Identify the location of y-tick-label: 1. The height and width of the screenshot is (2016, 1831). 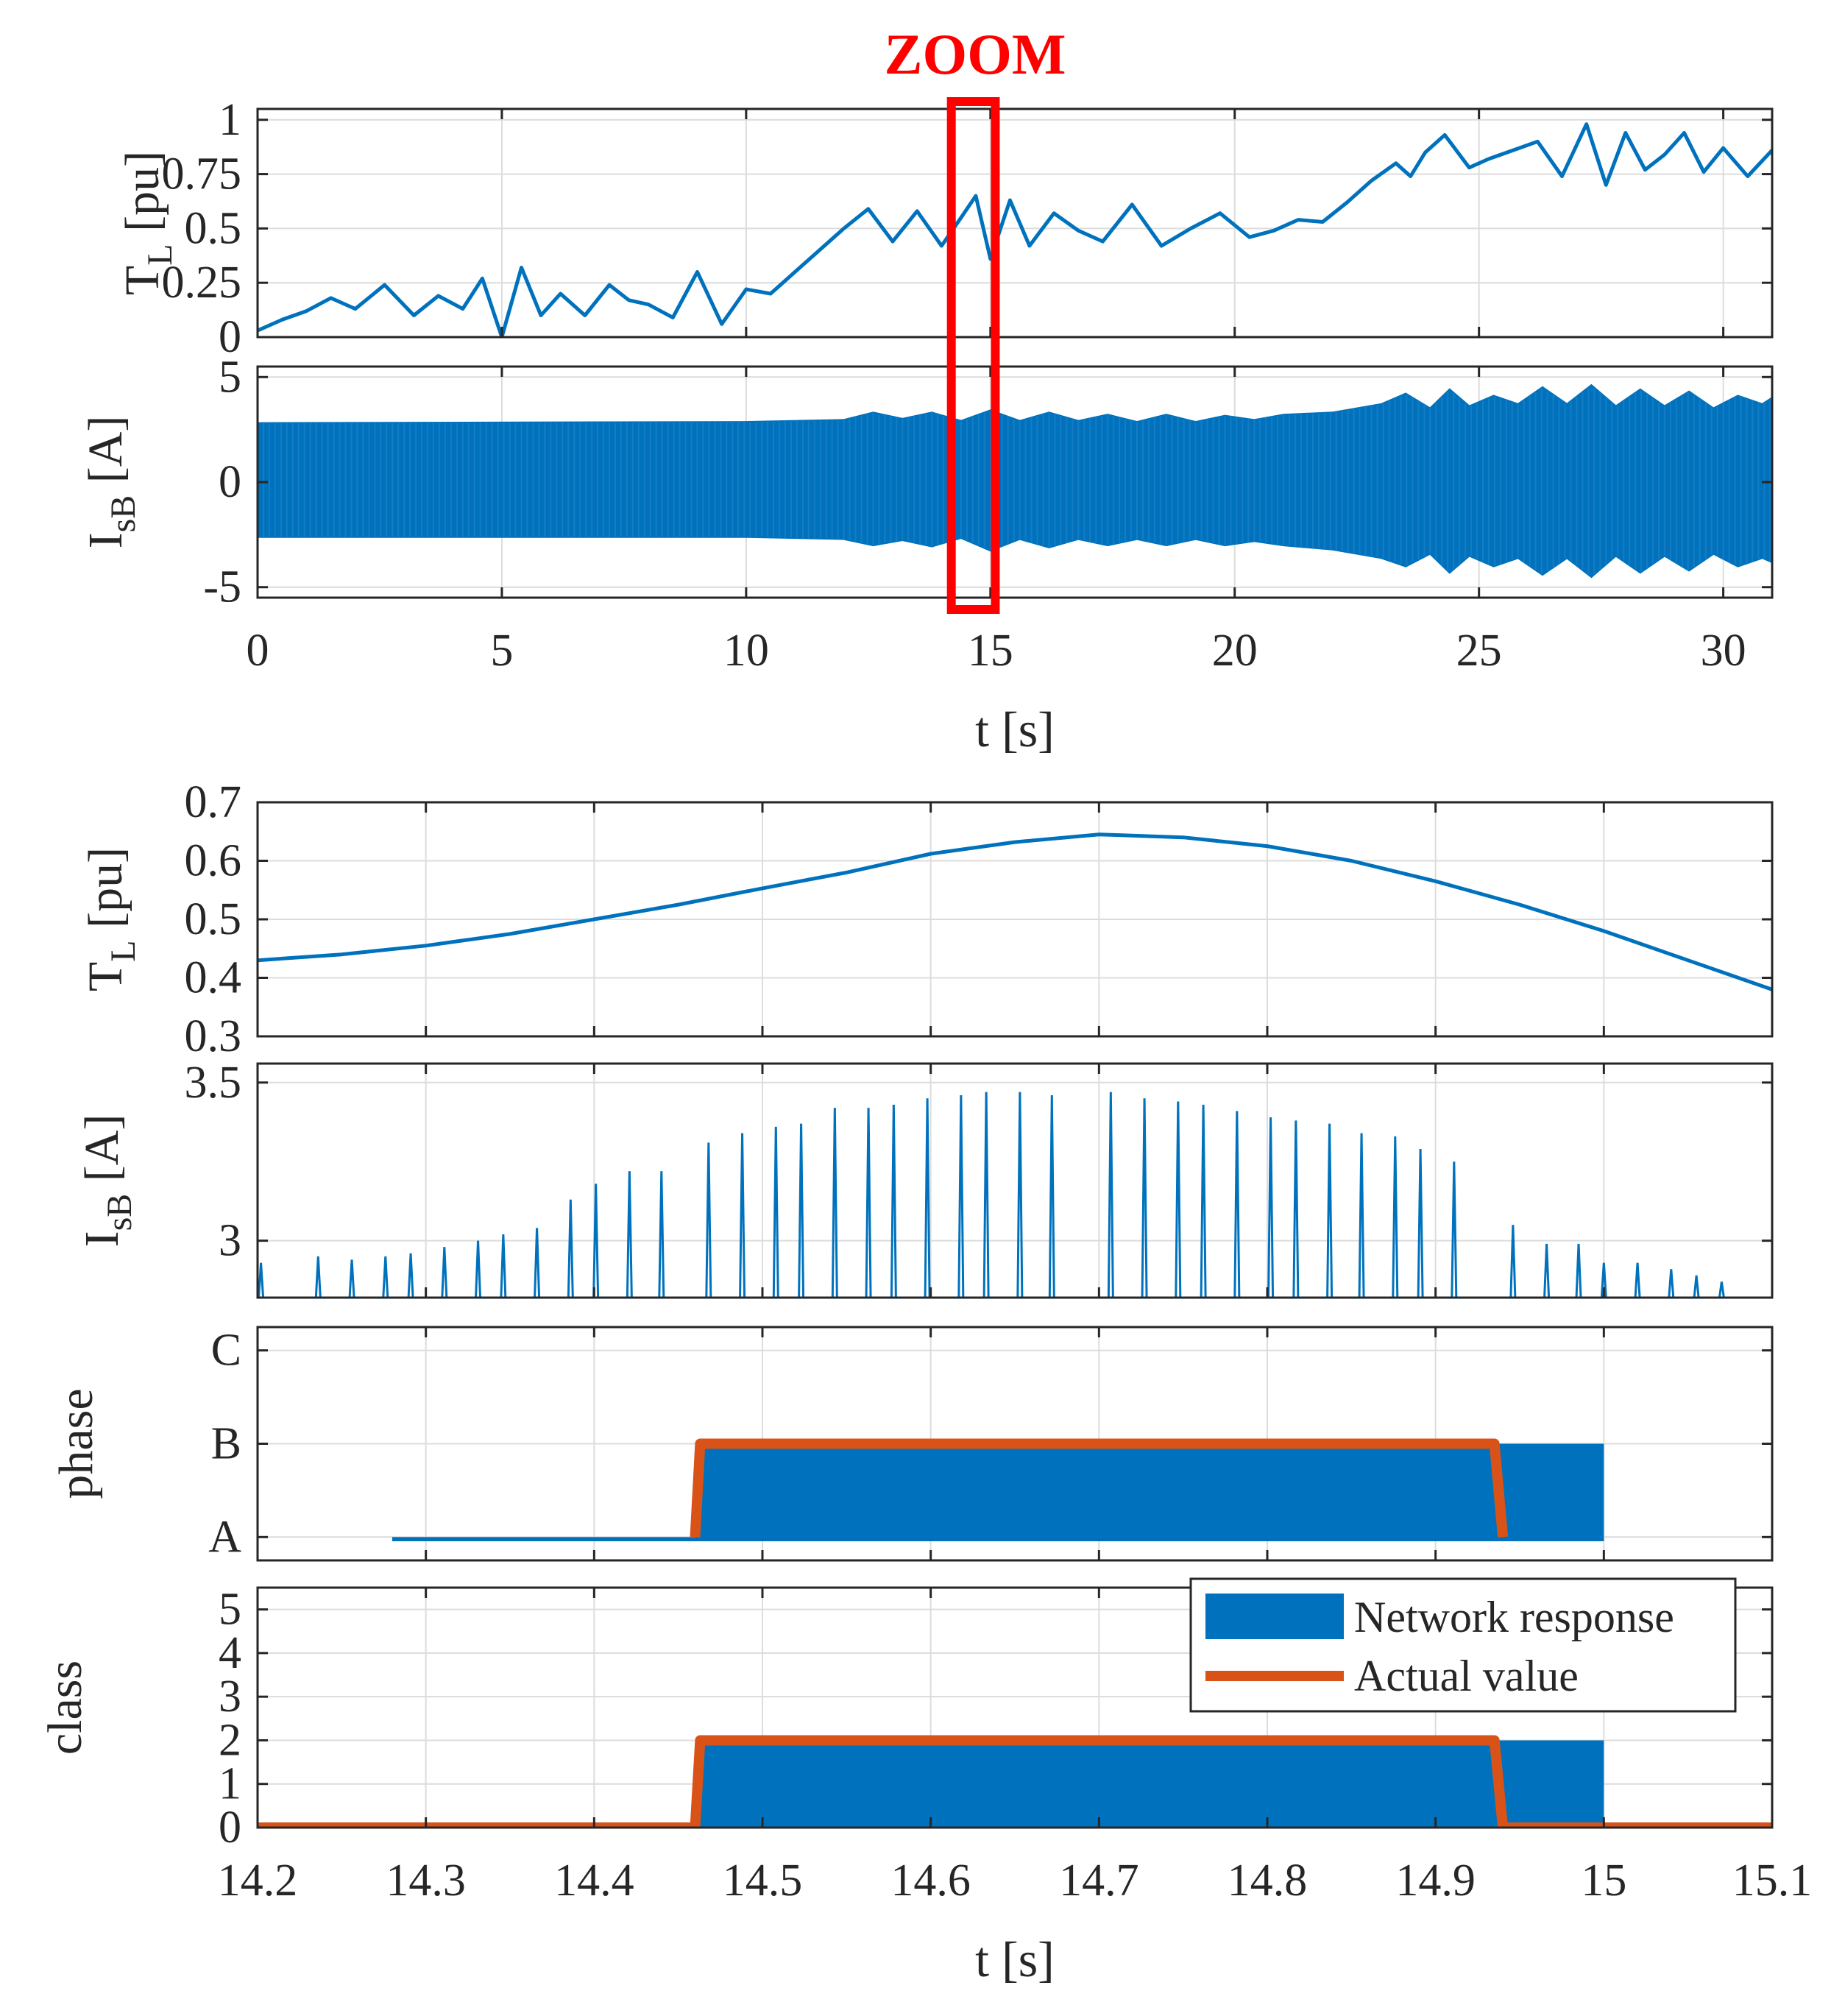
(230, 120).